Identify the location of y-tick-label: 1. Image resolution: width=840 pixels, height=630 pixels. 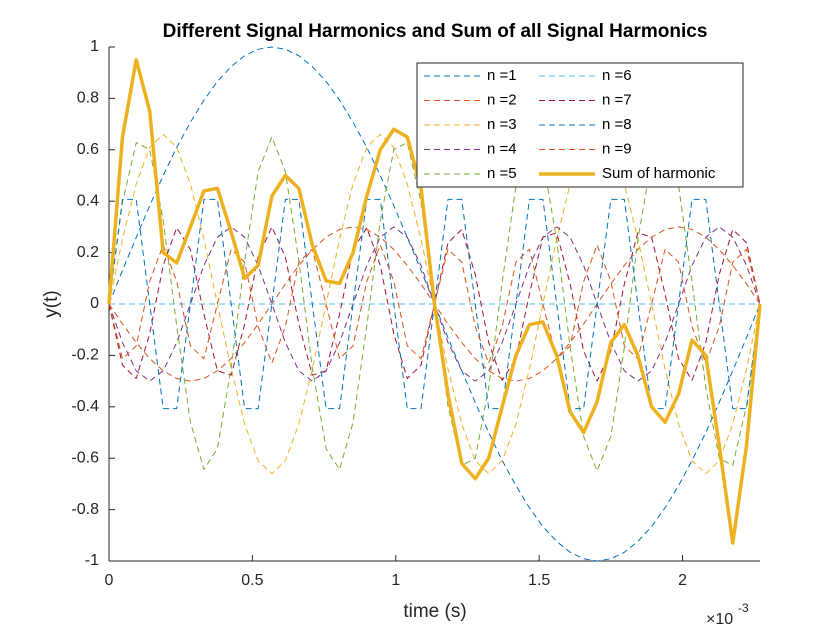
(94, 46).